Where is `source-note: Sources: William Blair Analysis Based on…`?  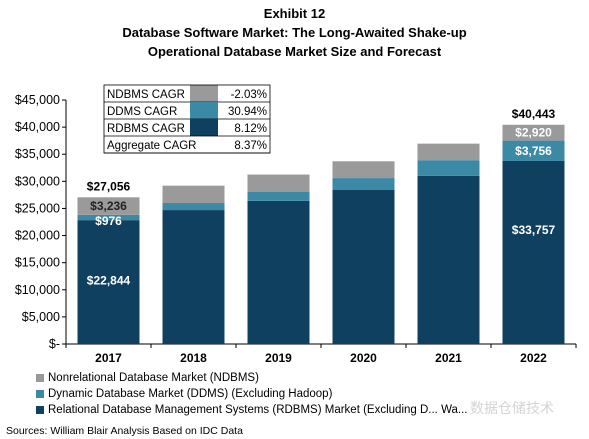
source-note: Sources: William Blair Analysis Based on… is located at coordinates (124, 431).